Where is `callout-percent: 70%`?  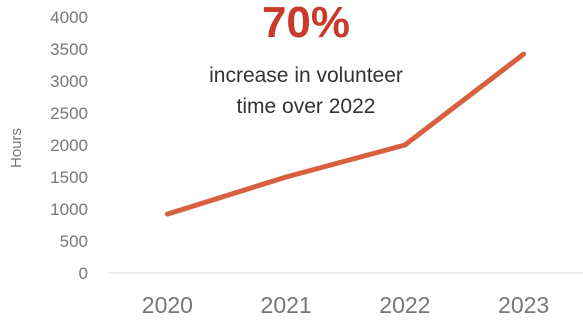
callout-percent: 70% is located at coordinates (306, 23).